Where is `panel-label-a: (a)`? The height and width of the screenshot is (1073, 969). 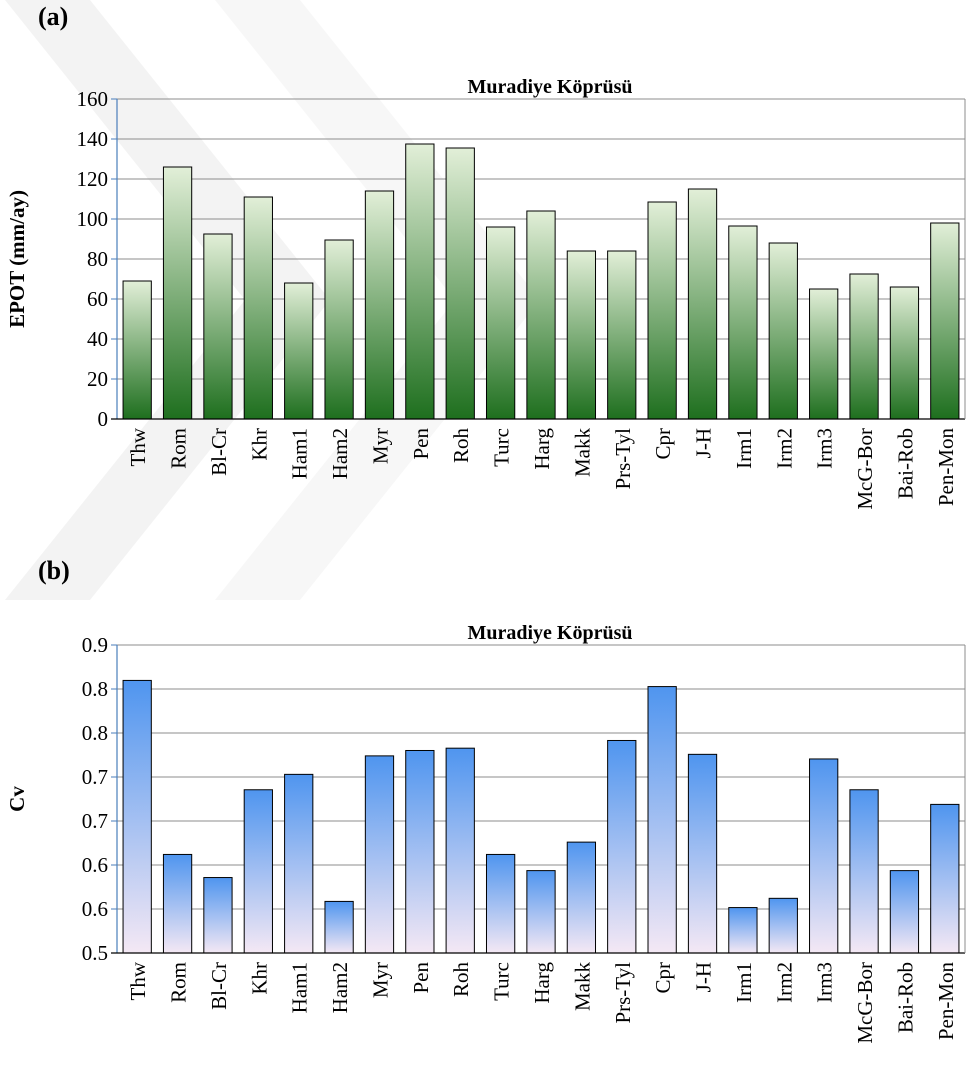 panel-label-a: (a) is located at coordinates (53, 16).